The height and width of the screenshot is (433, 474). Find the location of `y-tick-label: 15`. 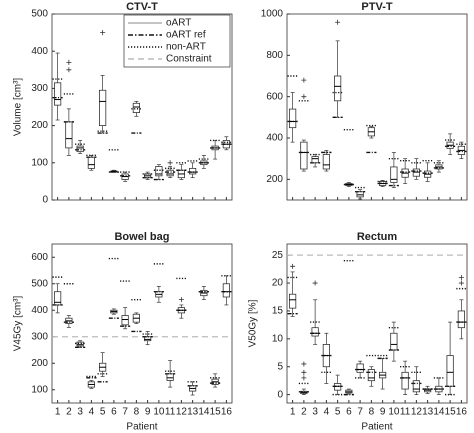

y-tick-label: 15 is located at coordinates (278, 311).